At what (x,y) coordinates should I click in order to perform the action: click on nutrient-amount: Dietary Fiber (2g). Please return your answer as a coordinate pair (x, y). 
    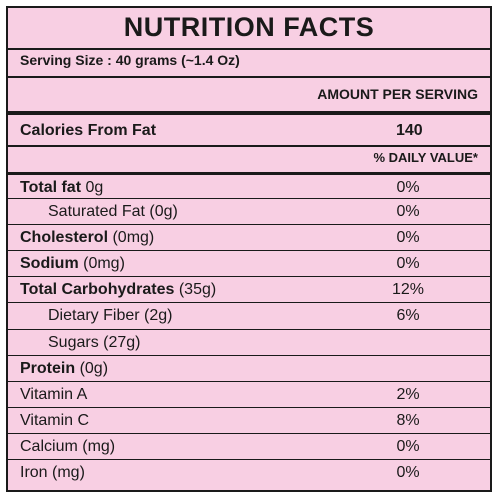
    Looking at the image, I should click on (110, 316).